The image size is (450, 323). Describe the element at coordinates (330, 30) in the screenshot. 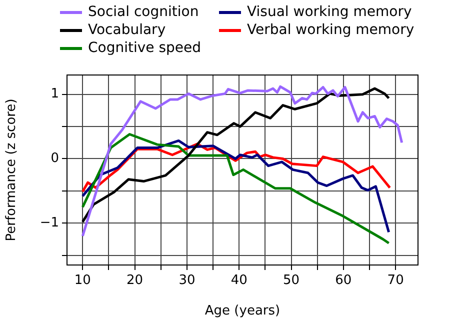

I see `legend-label: Verbal working memory` at that location.